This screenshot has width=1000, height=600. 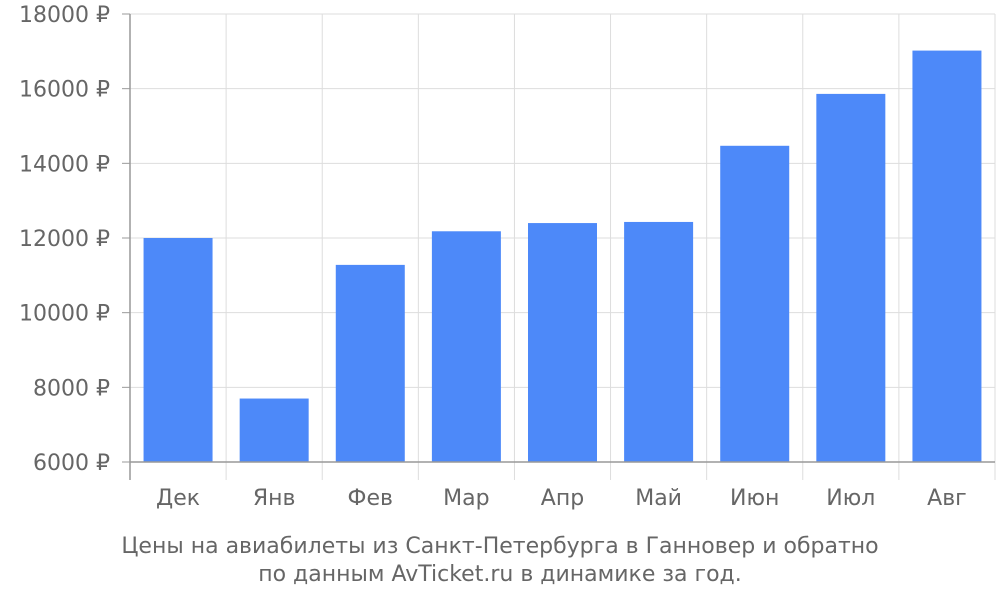 What do you see at coordinates (658, 498) in the screenshot?
I see `x-tick-label: Май` at bounding box center [658, 498].